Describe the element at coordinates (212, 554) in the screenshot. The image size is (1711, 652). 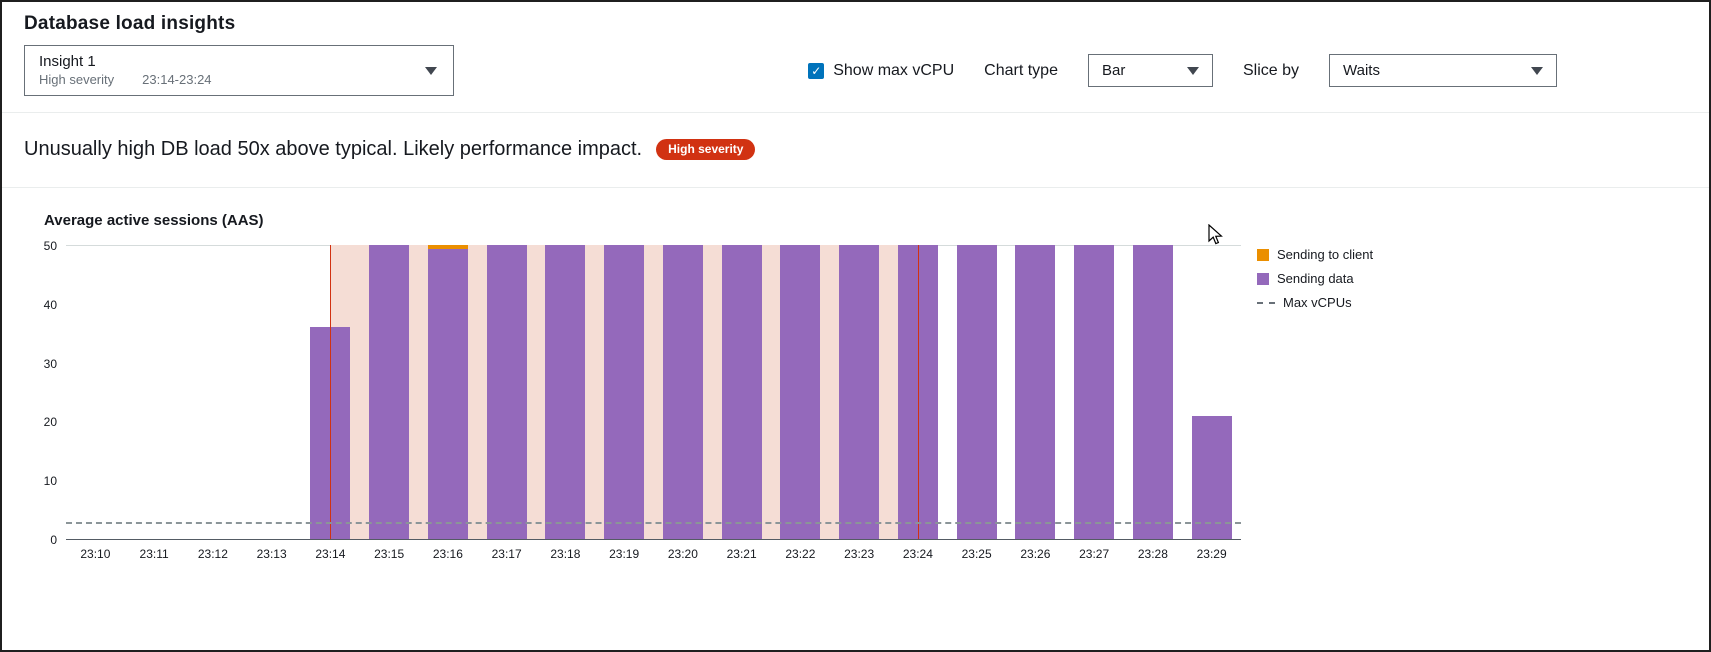
I see `x-tick-label: 23:12` at that location.